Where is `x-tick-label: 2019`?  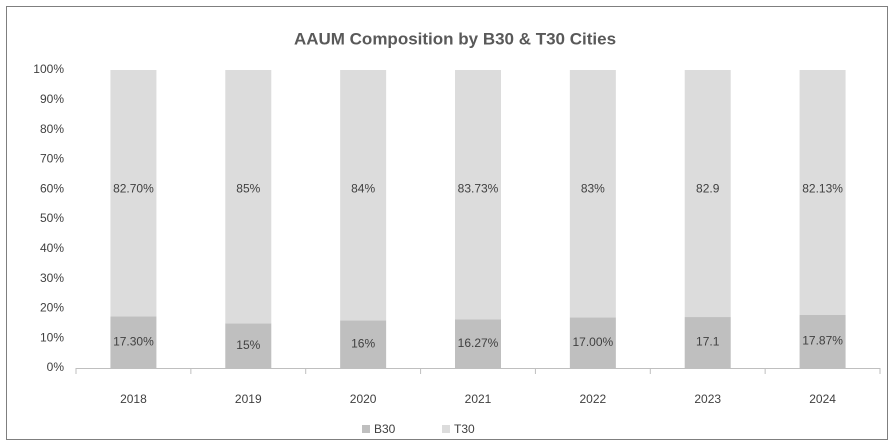
x-tick-label: 2019 is located at coordinates (248, 399).